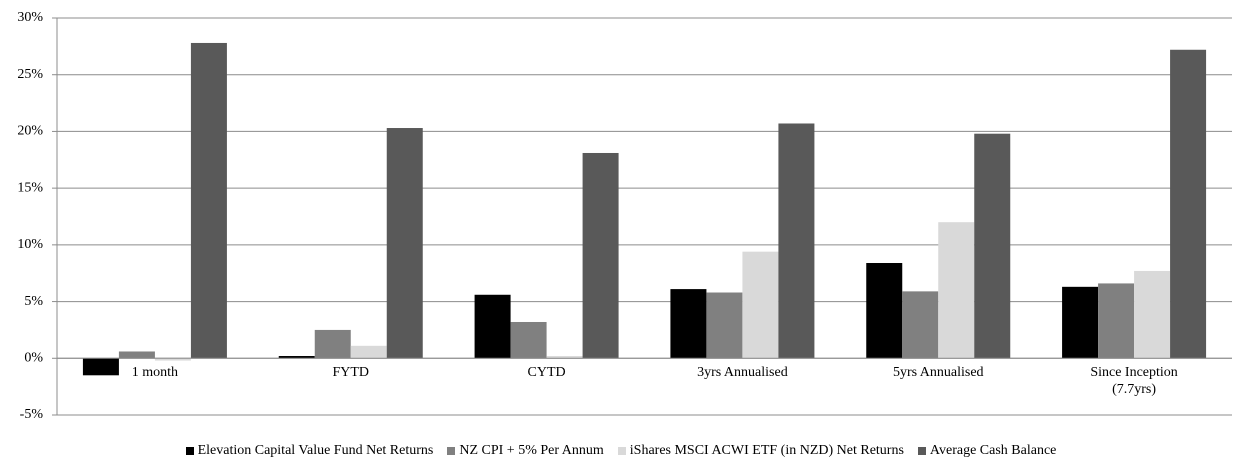 Image resolution: width=1242 pixels, height=470 pixels. I want to click on legend-label: Elevation Capital Value Fund Net Returns, so click(315, 450).